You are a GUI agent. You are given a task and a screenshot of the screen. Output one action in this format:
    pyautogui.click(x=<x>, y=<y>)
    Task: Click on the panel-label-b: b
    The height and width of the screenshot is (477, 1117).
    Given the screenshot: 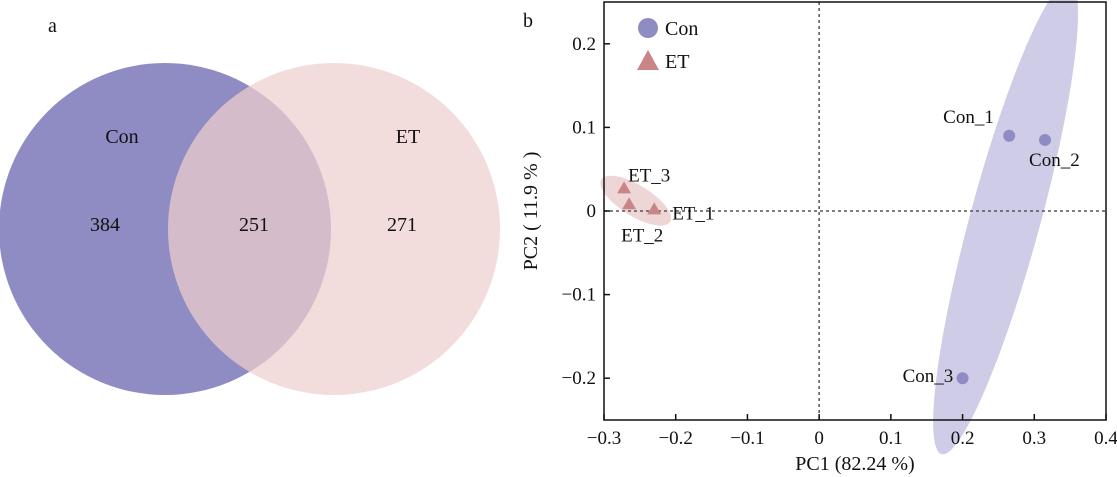 What is the action you would take?
    pyautogui.click(x=528, y=21)
    